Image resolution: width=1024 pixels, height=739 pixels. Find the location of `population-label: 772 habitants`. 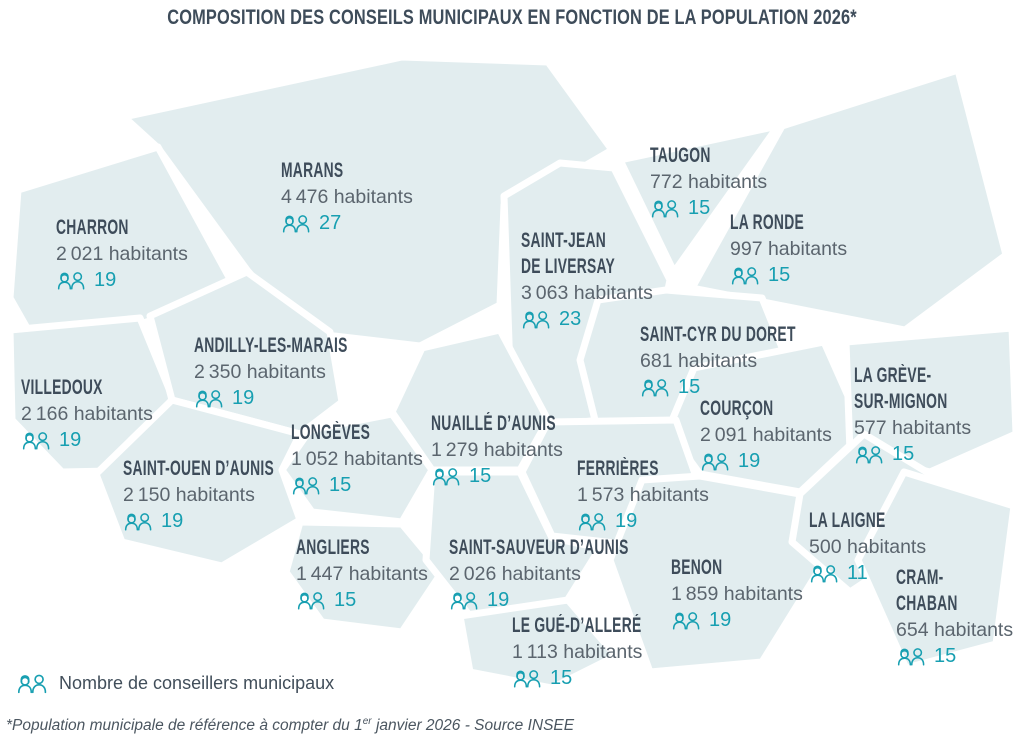

population-label: 772 habitants is located at coordinates (709, 182).